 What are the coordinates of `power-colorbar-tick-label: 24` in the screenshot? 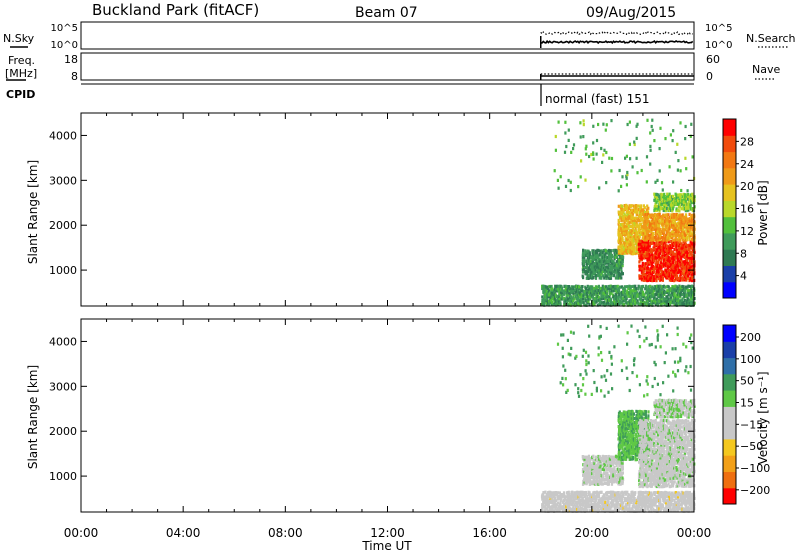 It's located at (747, 164).